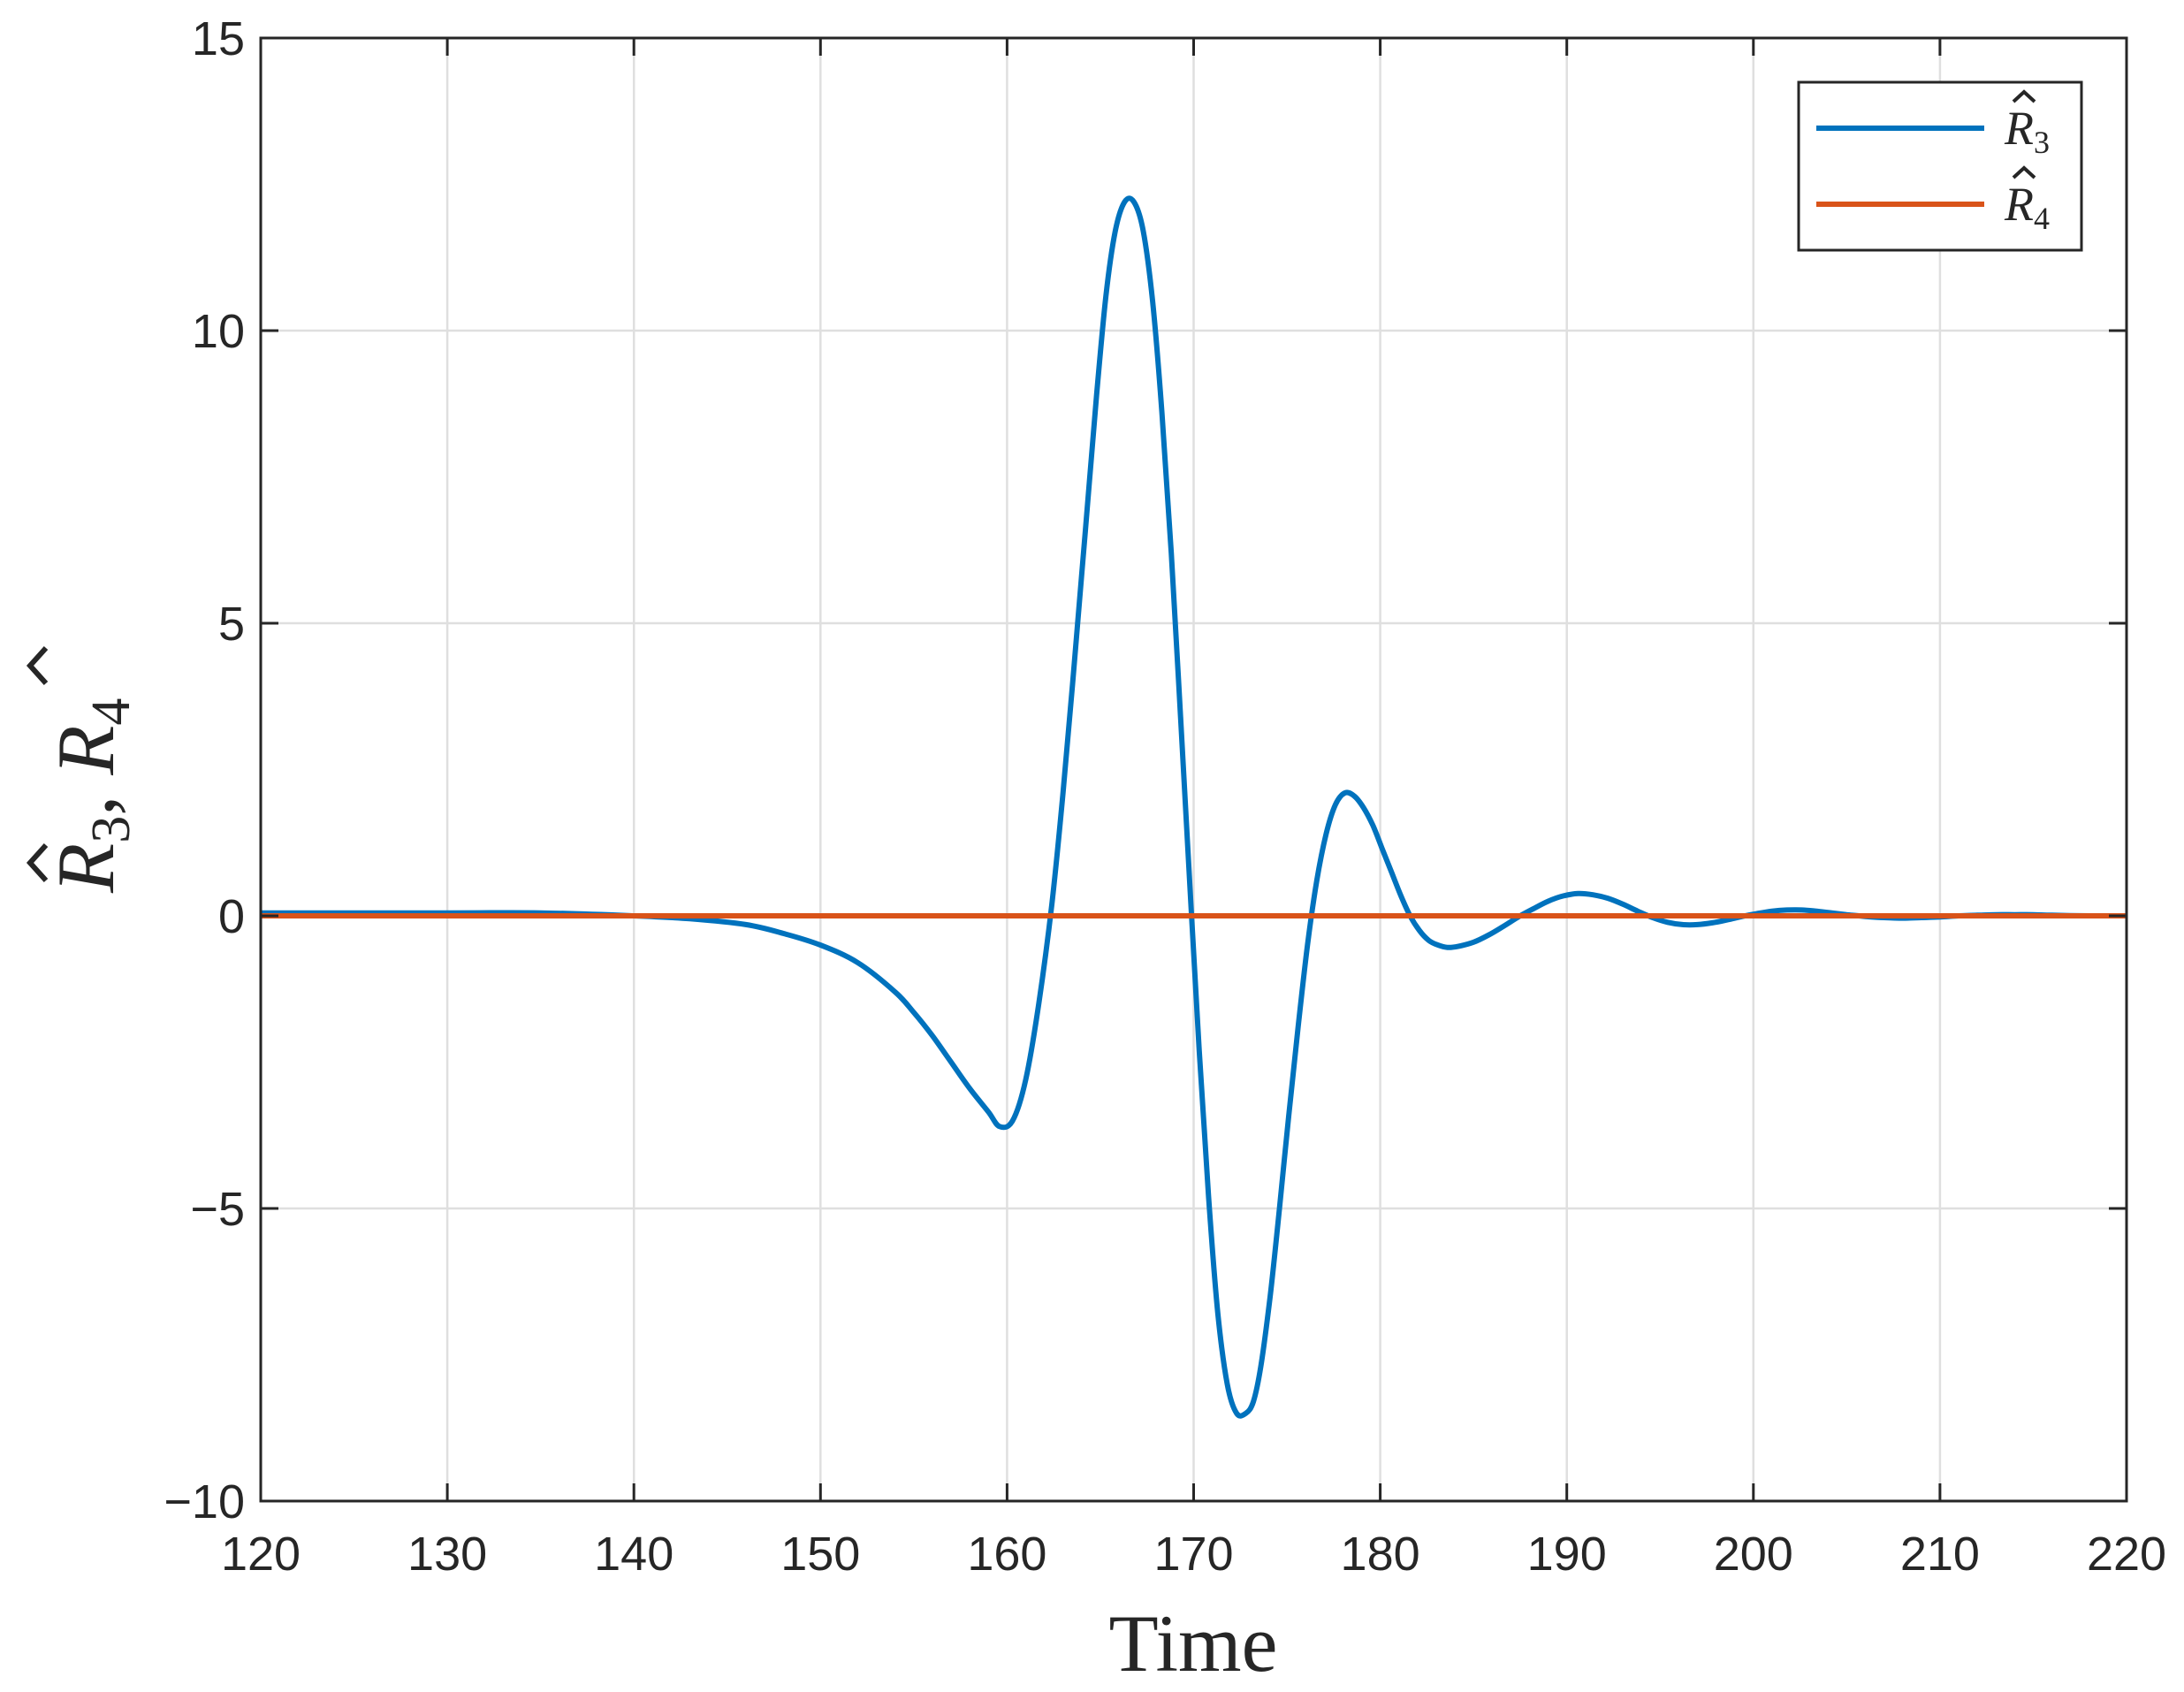 The height and width of the screenshot is (1692, 2184). What do you see at coordinates (111, 829) in the screenshot?
I see `y-axis-title-sub-1: 3` at bounding box center [111, 829].